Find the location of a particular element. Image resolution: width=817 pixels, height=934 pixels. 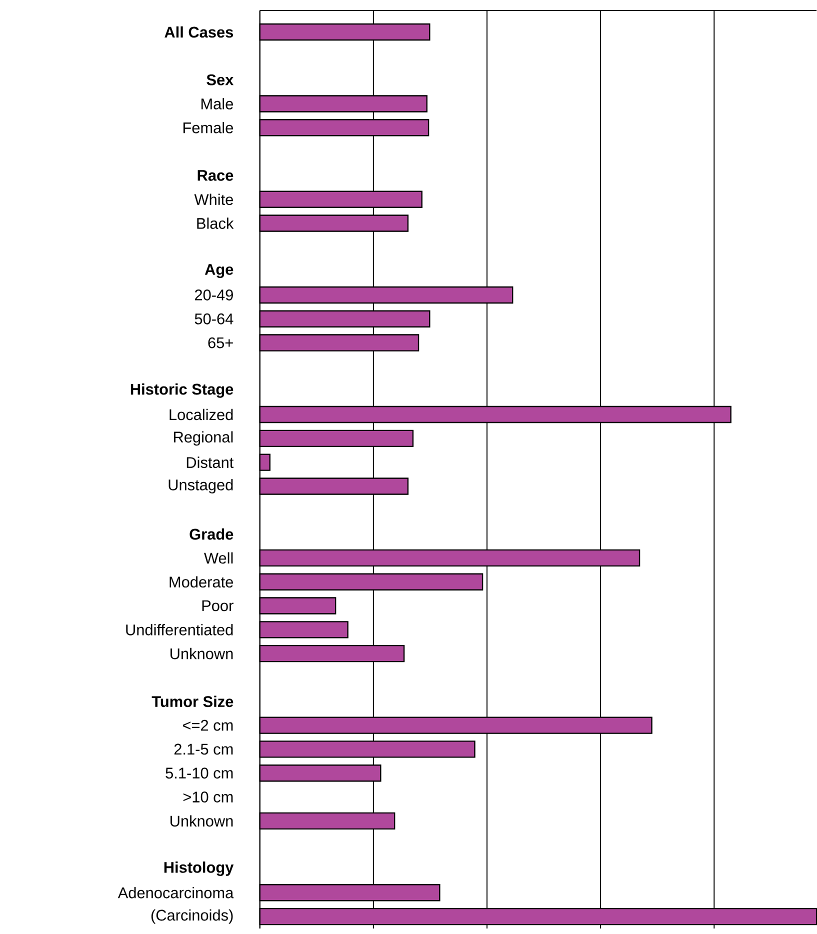

y-tick-label: Localized is located at coordinates (201, 414).